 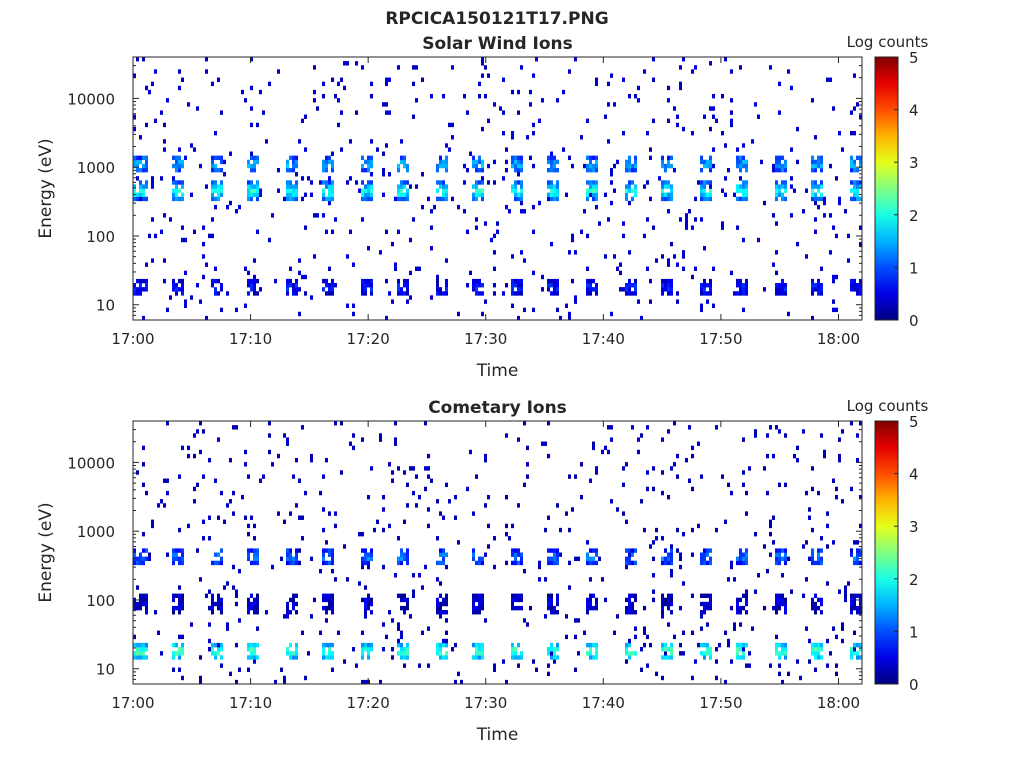 What do you see at coordinates (100, 601) in the screenshot?
I see `y-tick-label: 100` at bounding box center [100, 601].